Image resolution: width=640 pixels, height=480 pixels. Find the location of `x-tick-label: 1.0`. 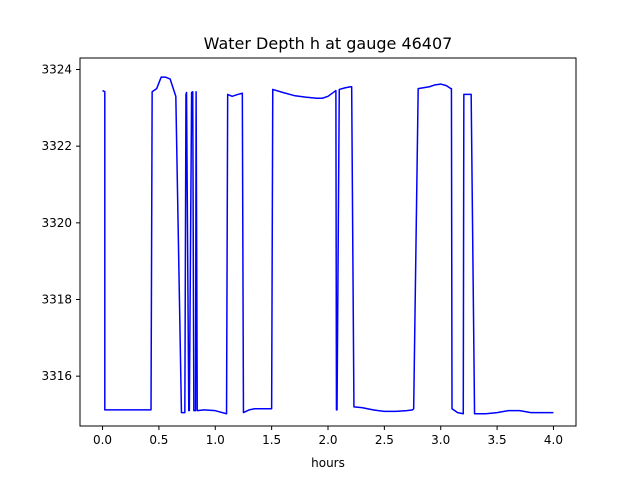

x-tick-label: 1.0 is located at coordinates (215, 440).